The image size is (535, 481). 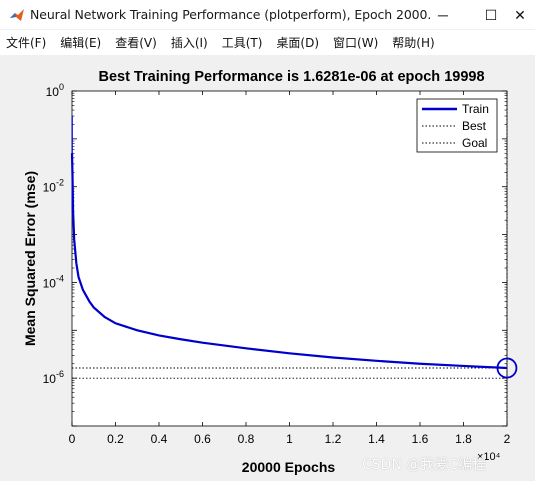 I want to click on x-tick-label: 0, so click(x=72, y=439).